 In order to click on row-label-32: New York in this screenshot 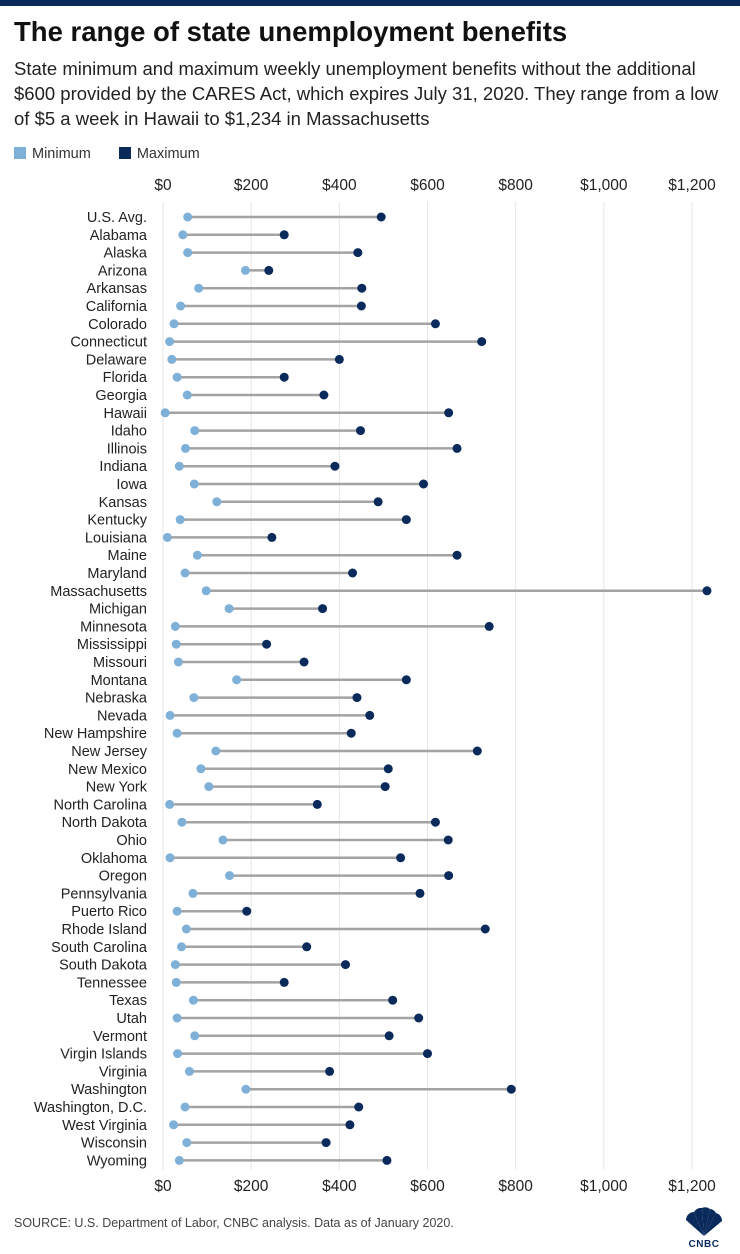, I will do `click(117, 788)`.